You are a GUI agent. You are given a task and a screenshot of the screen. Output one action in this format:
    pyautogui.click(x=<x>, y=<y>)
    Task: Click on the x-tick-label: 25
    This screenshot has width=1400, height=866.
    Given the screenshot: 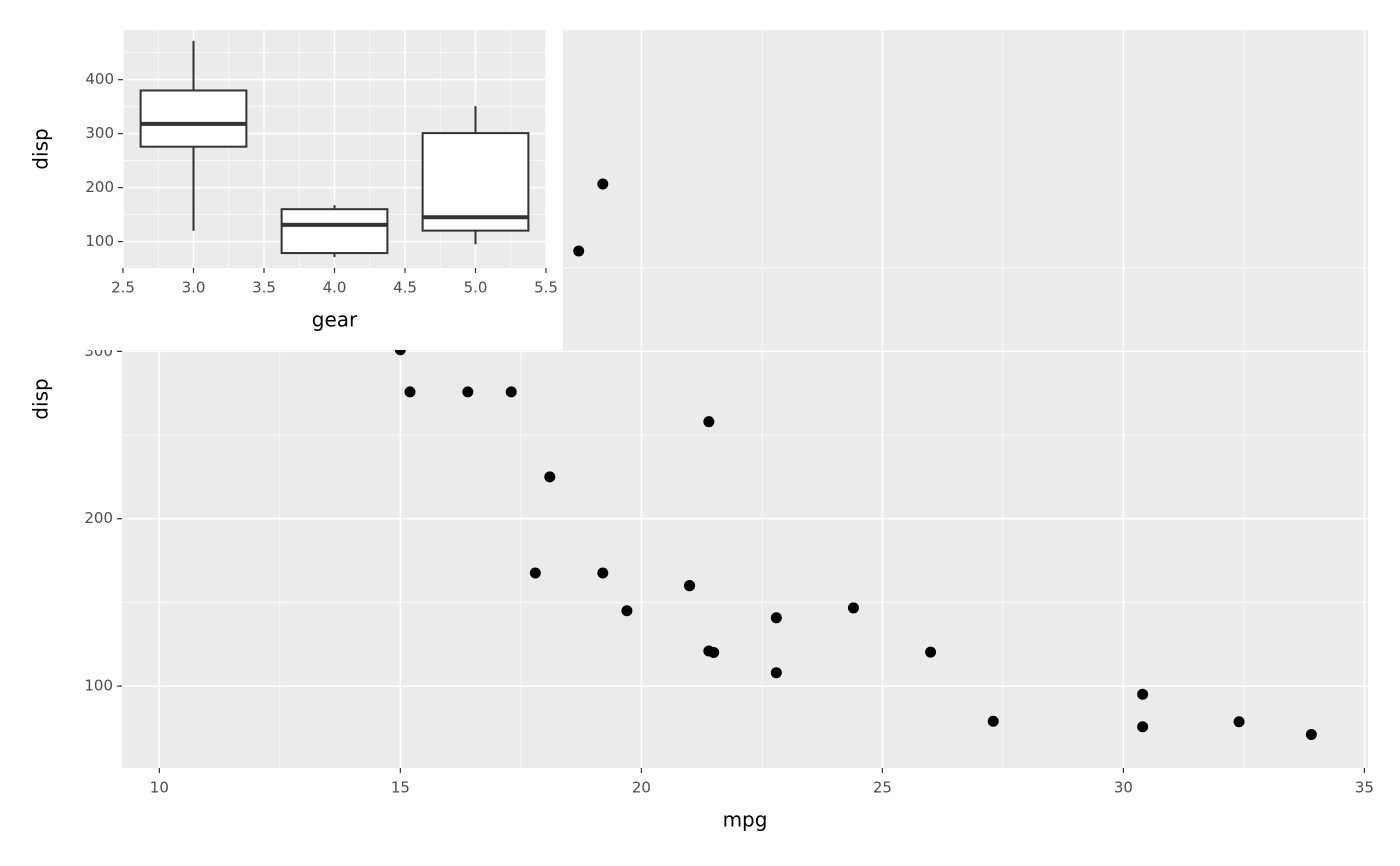 What is the action you would take?
    pyautogui.click(x=882, y=788)
    